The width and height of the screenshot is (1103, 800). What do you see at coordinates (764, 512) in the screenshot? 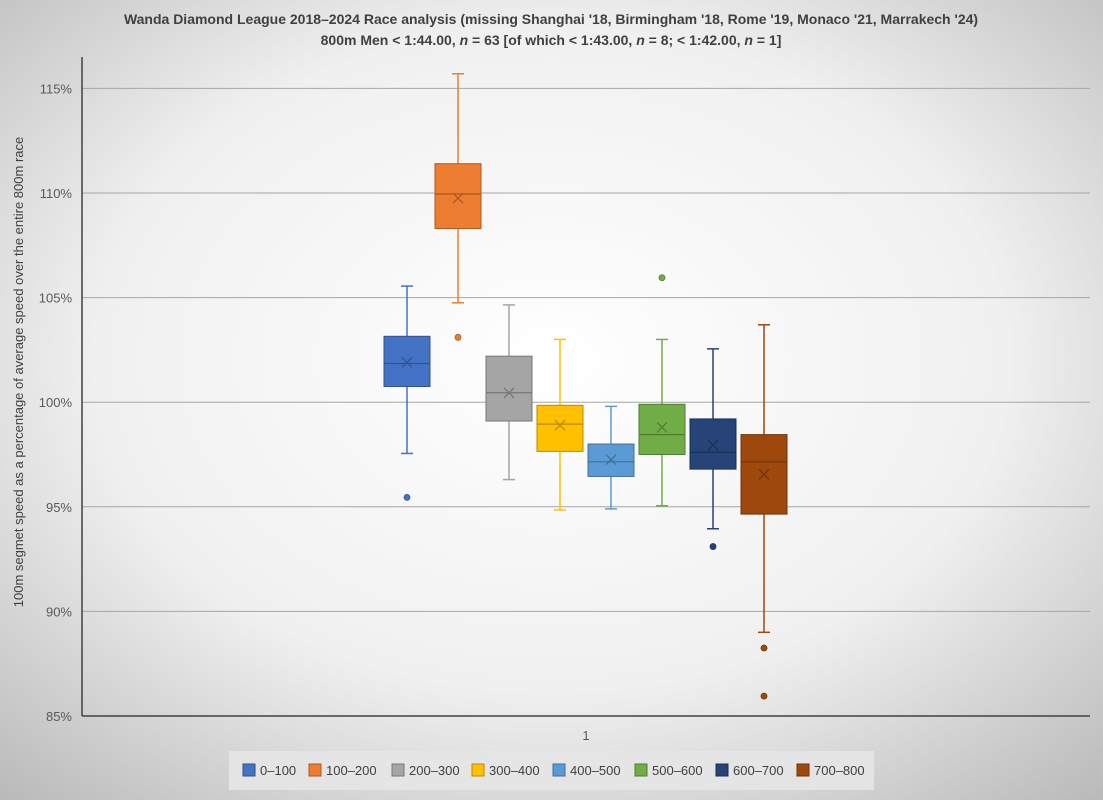
I see `box-series-700–800` at bounding box center [764, 512].